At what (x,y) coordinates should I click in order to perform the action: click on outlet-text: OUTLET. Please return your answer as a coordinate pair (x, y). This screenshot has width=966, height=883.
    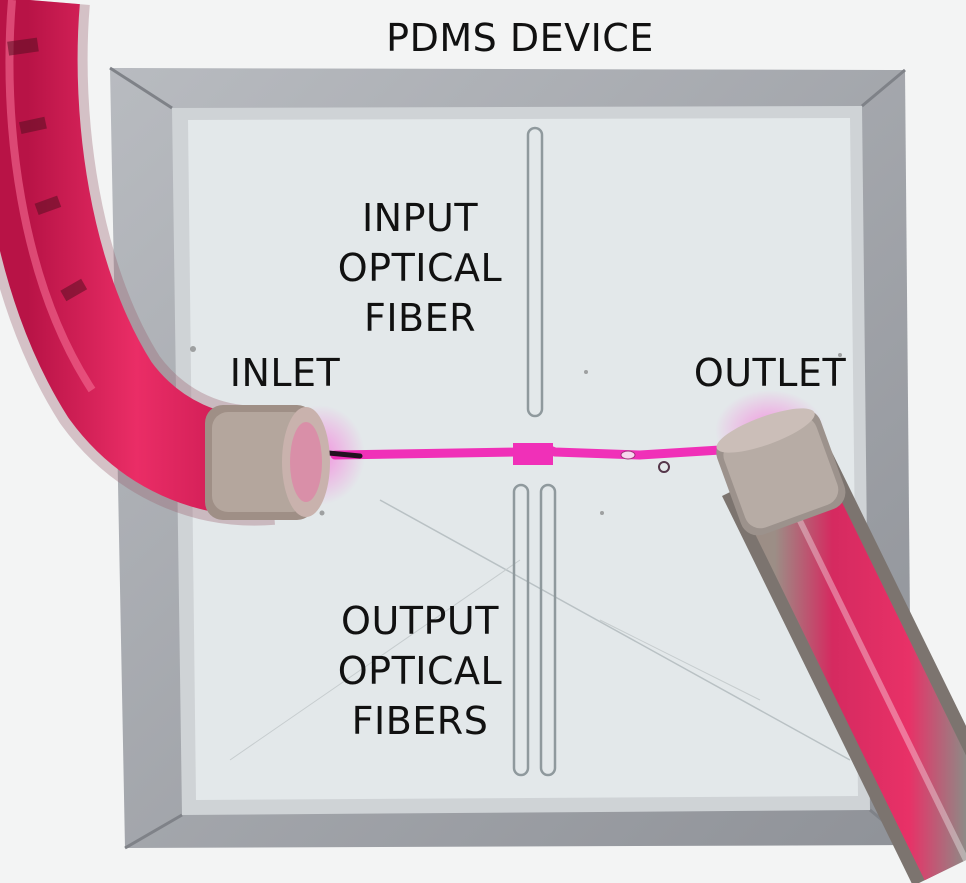
    Looking at the image, I should click on (770, 373).